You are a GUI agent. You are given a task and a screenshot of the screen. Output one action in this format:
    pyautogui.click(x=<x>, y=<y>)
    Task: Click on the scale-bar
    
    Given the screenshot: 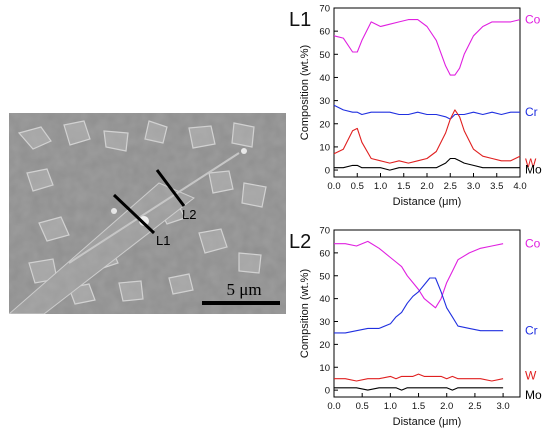 What is the action you would take?
    pyautogui.click(x=241, y=303)
    